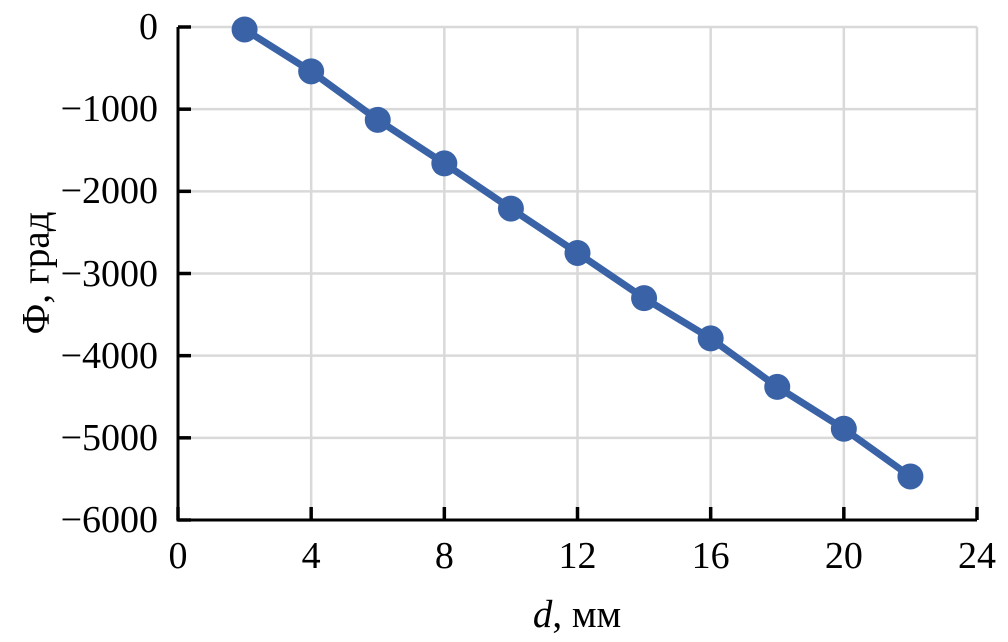 The image size is (1008, 642). What do you see at coordinates (109, 355) in the screenshot?
I see `y-tick-label: −4000` at bounding box center [109, 355].